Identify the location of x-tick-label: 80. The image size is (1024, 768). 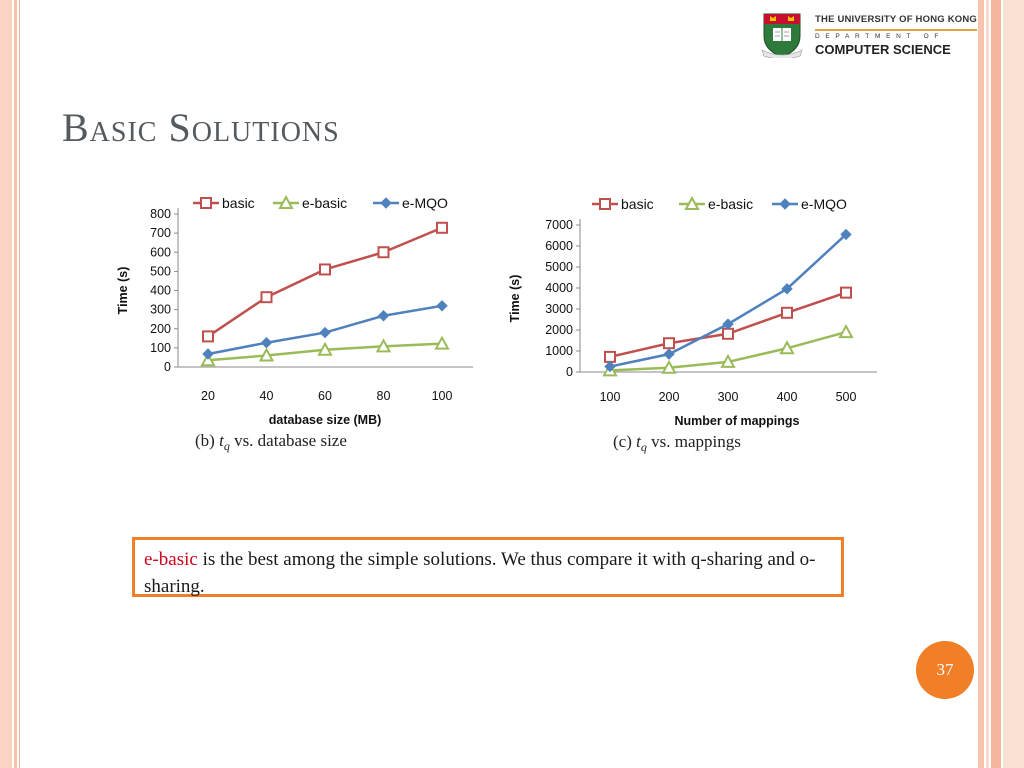
(384, 396).